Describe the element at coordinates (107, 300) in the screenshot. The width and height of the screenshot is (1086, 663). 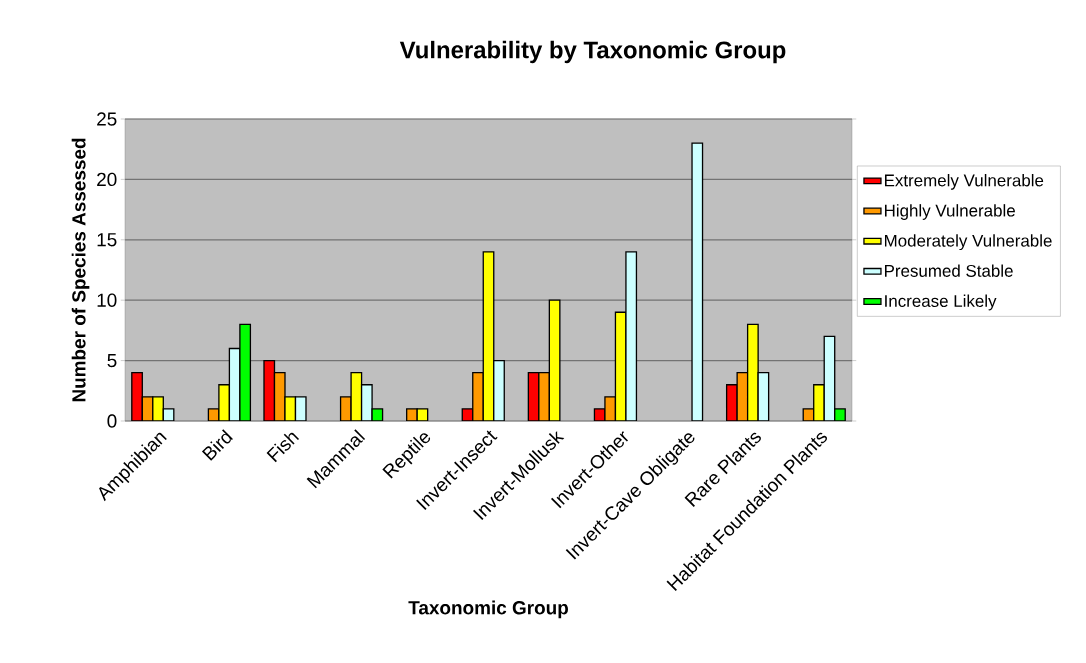
I see `y-tick-label: 10` at that location.